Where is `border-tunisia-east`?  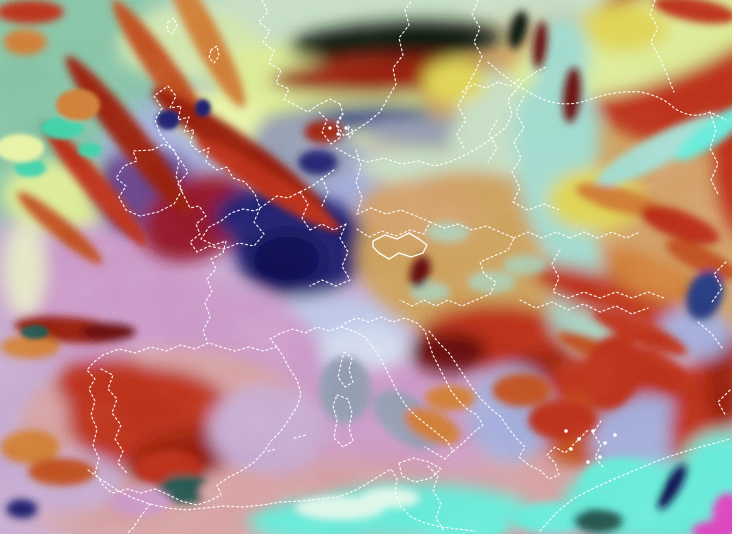 border-tunisia-east is located at coordinates (436, 498).